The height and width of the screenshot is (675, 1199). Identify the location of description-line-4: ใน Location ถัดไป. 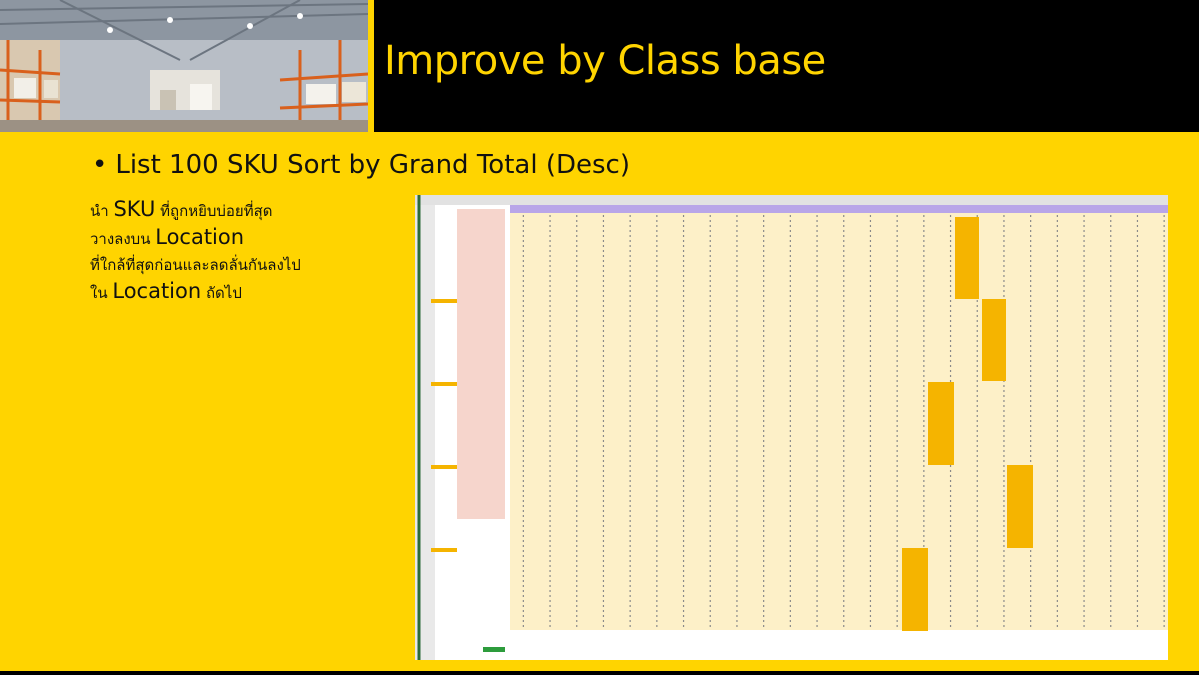
(240, 292).